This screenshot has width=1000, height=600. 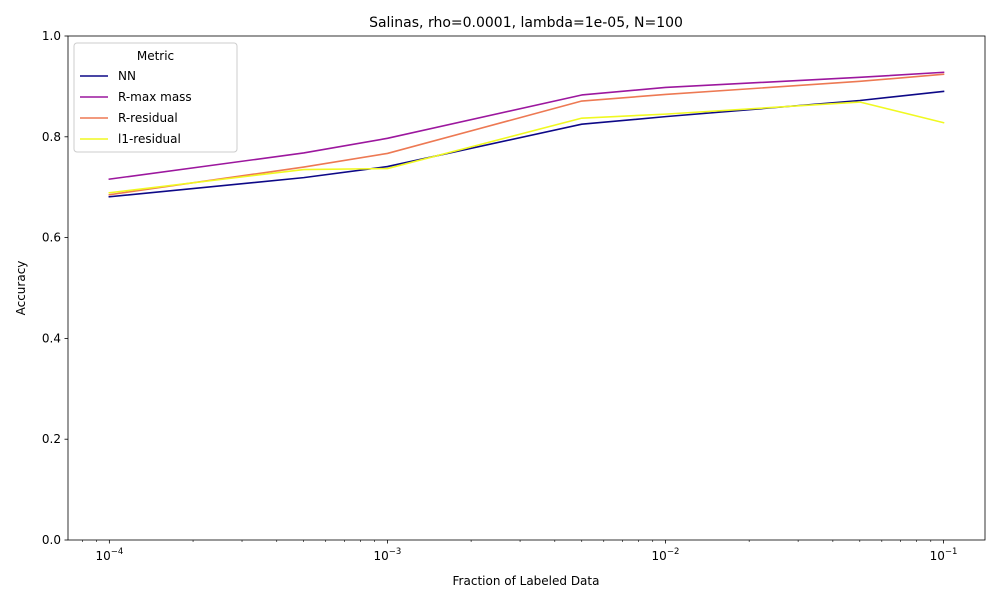 I want to click on x-tick-label: 10⁻³, so click(x=388, y=555).